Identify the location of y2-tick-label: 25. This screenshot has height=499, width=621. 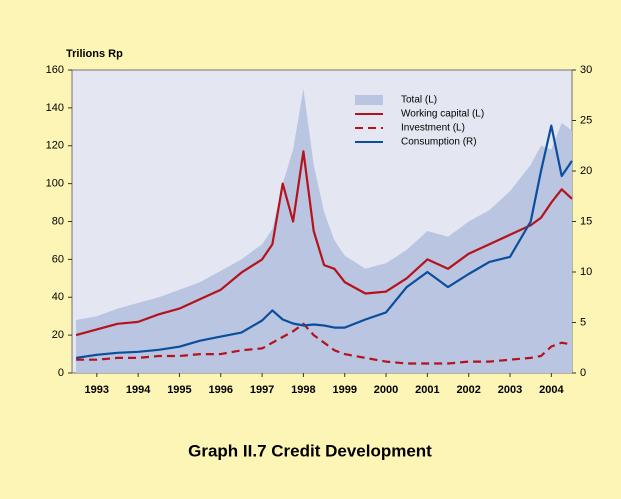
(586, 120).